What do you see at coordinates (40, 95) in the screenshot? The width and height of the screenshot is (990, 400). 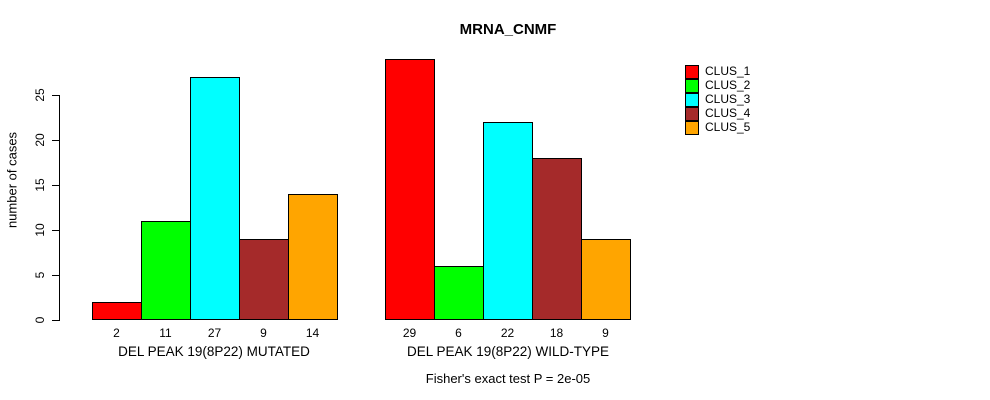 I see `y-tick-label: 25` at bounding box center [40, 95].